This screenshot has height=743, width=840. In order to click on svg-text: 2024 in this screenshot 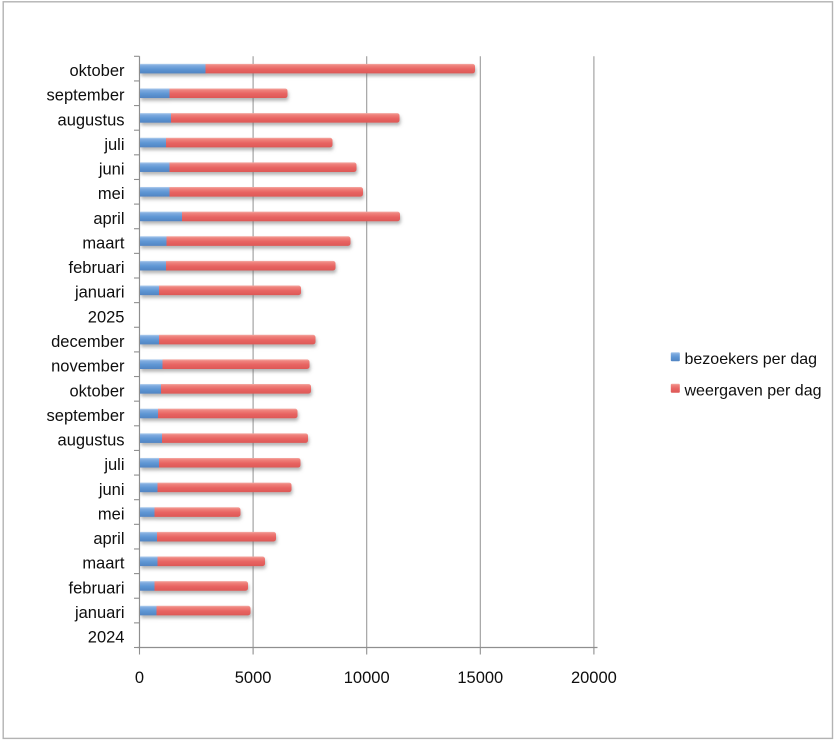, I will do `click(106, 638)`.